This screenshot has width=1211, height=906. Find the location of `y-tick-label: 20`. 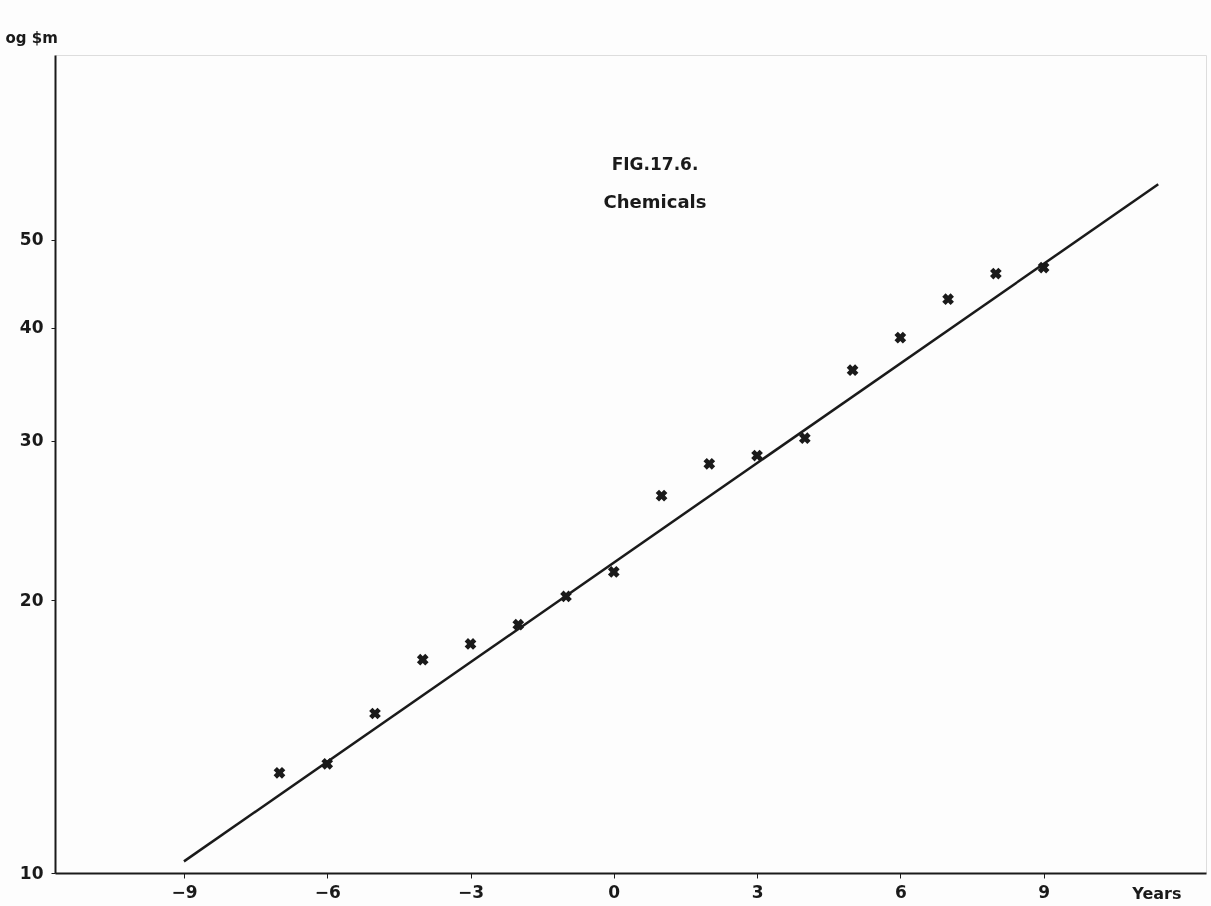

y-tick-label: 20 is located at coordinates (31, 599).